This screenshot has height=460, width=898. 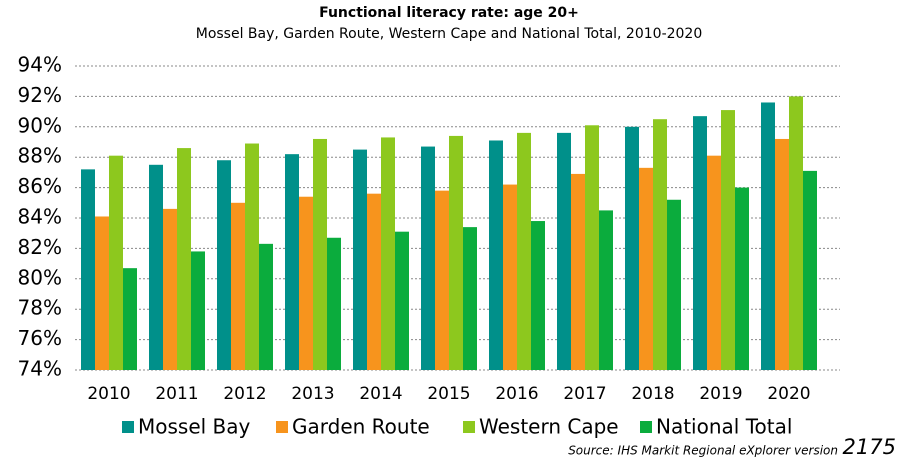 What do you see at coordinates (724, 427) in the screenshot?
I see `legend-label: National Total` at bounding box center [724, 427].